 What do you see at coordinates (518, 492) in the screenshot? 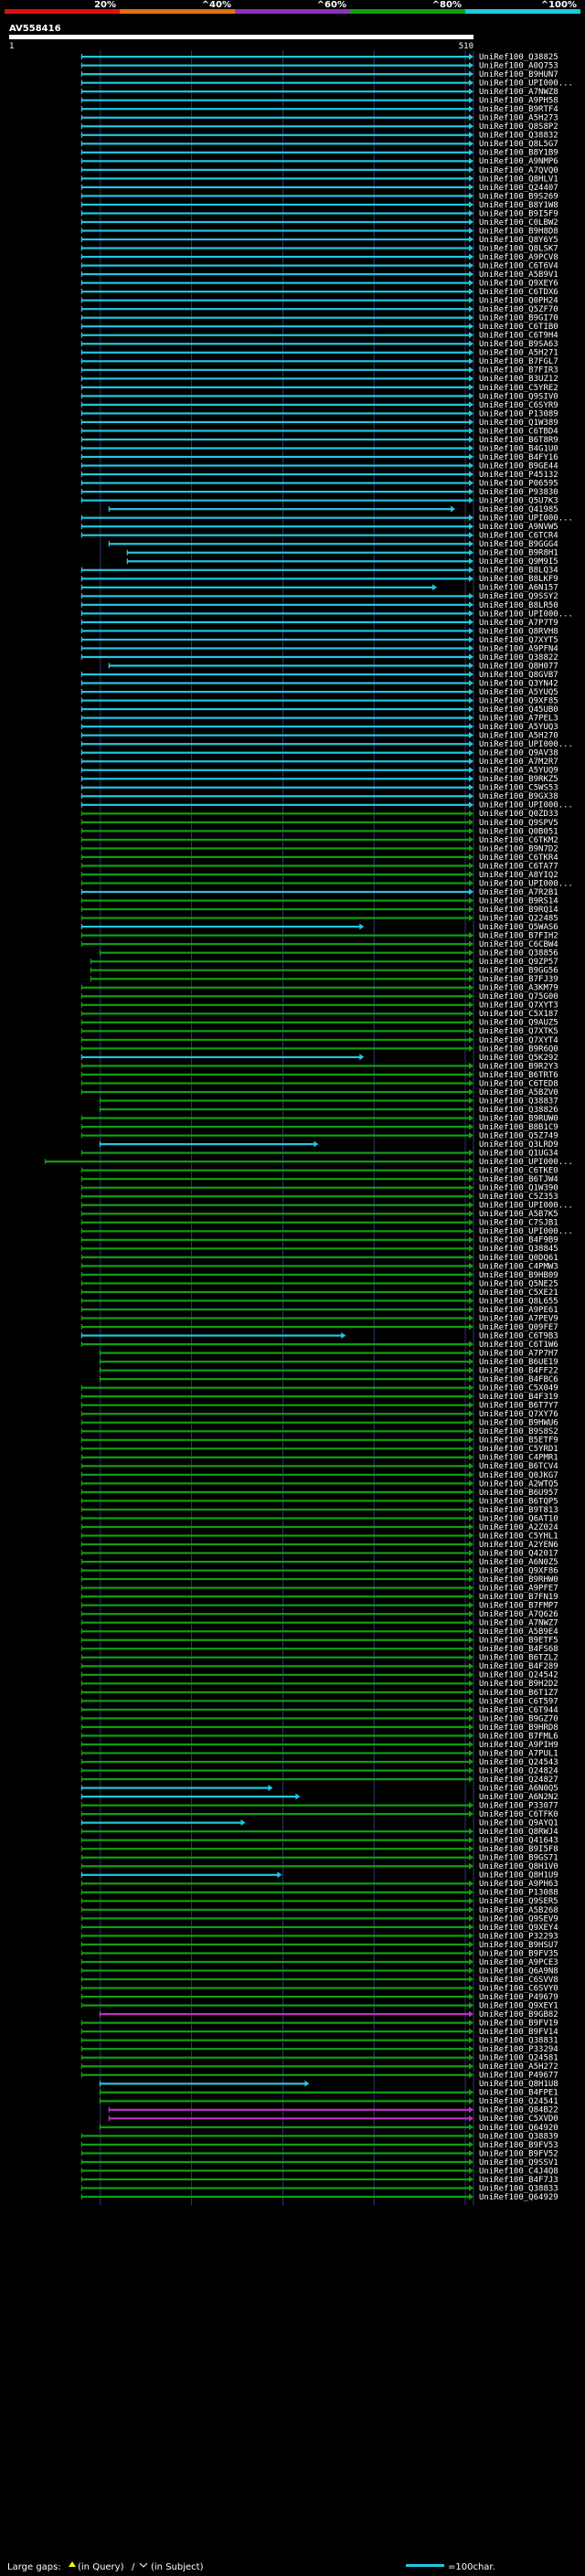
I see `hit-label: UniRef100_P93830` at bounding box center [518, 492].